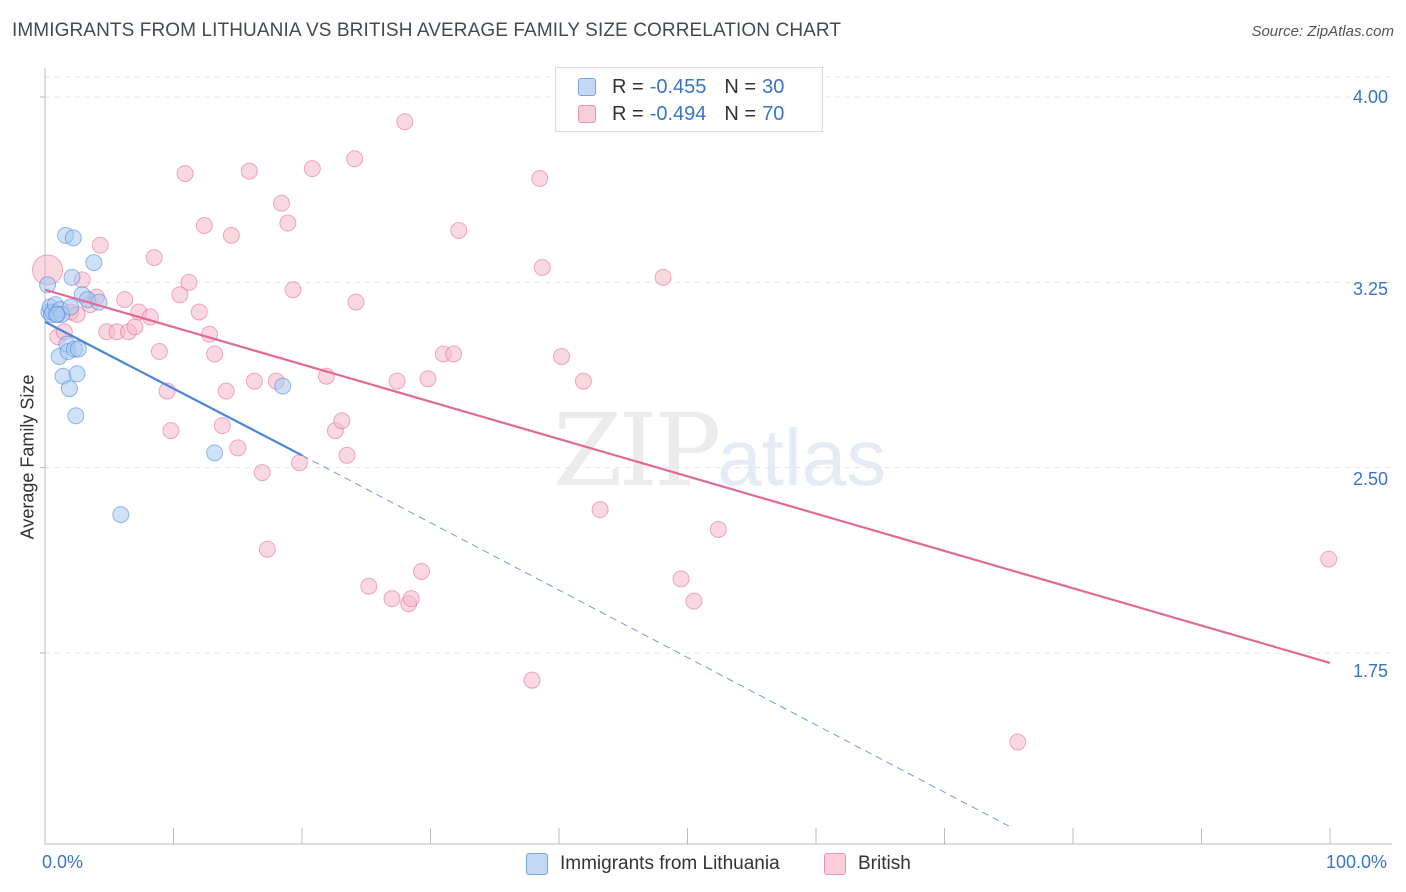 The image size is (1406, 892). What do you see at coordinates (637, 450) in the screenshot?
I see `watermark-zip: ZIP` at bounding box center [637, 450].